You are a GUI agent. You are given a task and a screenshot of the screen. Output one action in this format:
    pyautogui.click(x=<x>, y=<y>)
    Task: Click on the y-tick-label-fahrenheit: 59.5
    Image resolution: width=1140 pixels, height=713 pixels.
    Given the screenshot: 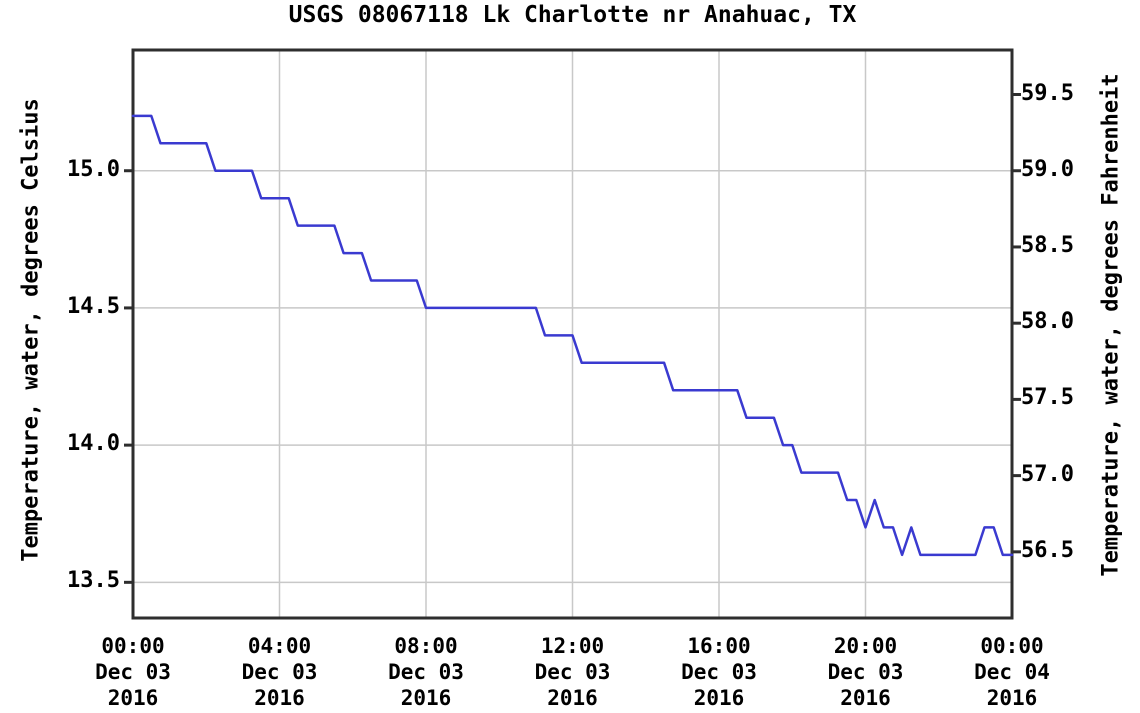 What is the action you would take?
    pyautogui.click(x=1047, y=93)
    